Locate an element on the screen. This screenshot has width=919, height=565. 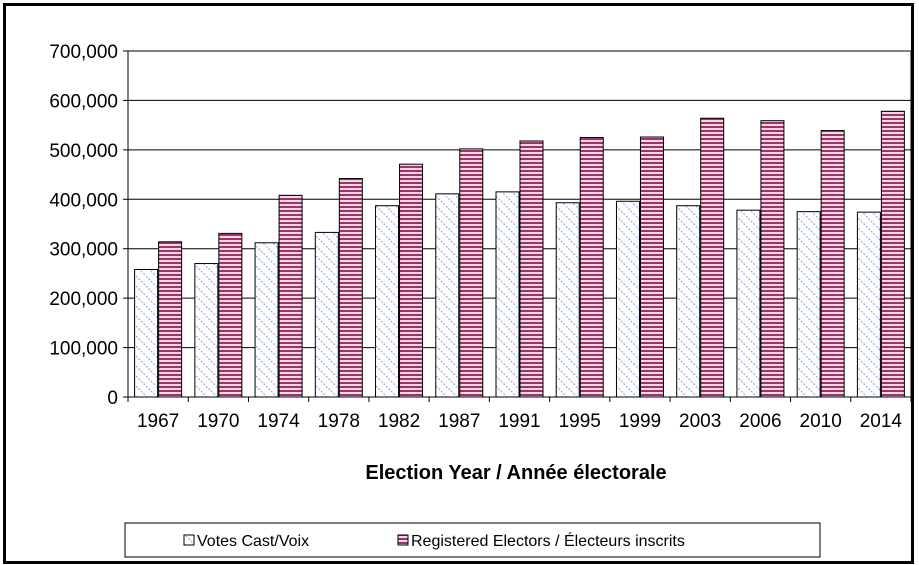
legend-label-registered-electors: Registered Electors / Électeurs inscrits is located at coordinates (548, 540).